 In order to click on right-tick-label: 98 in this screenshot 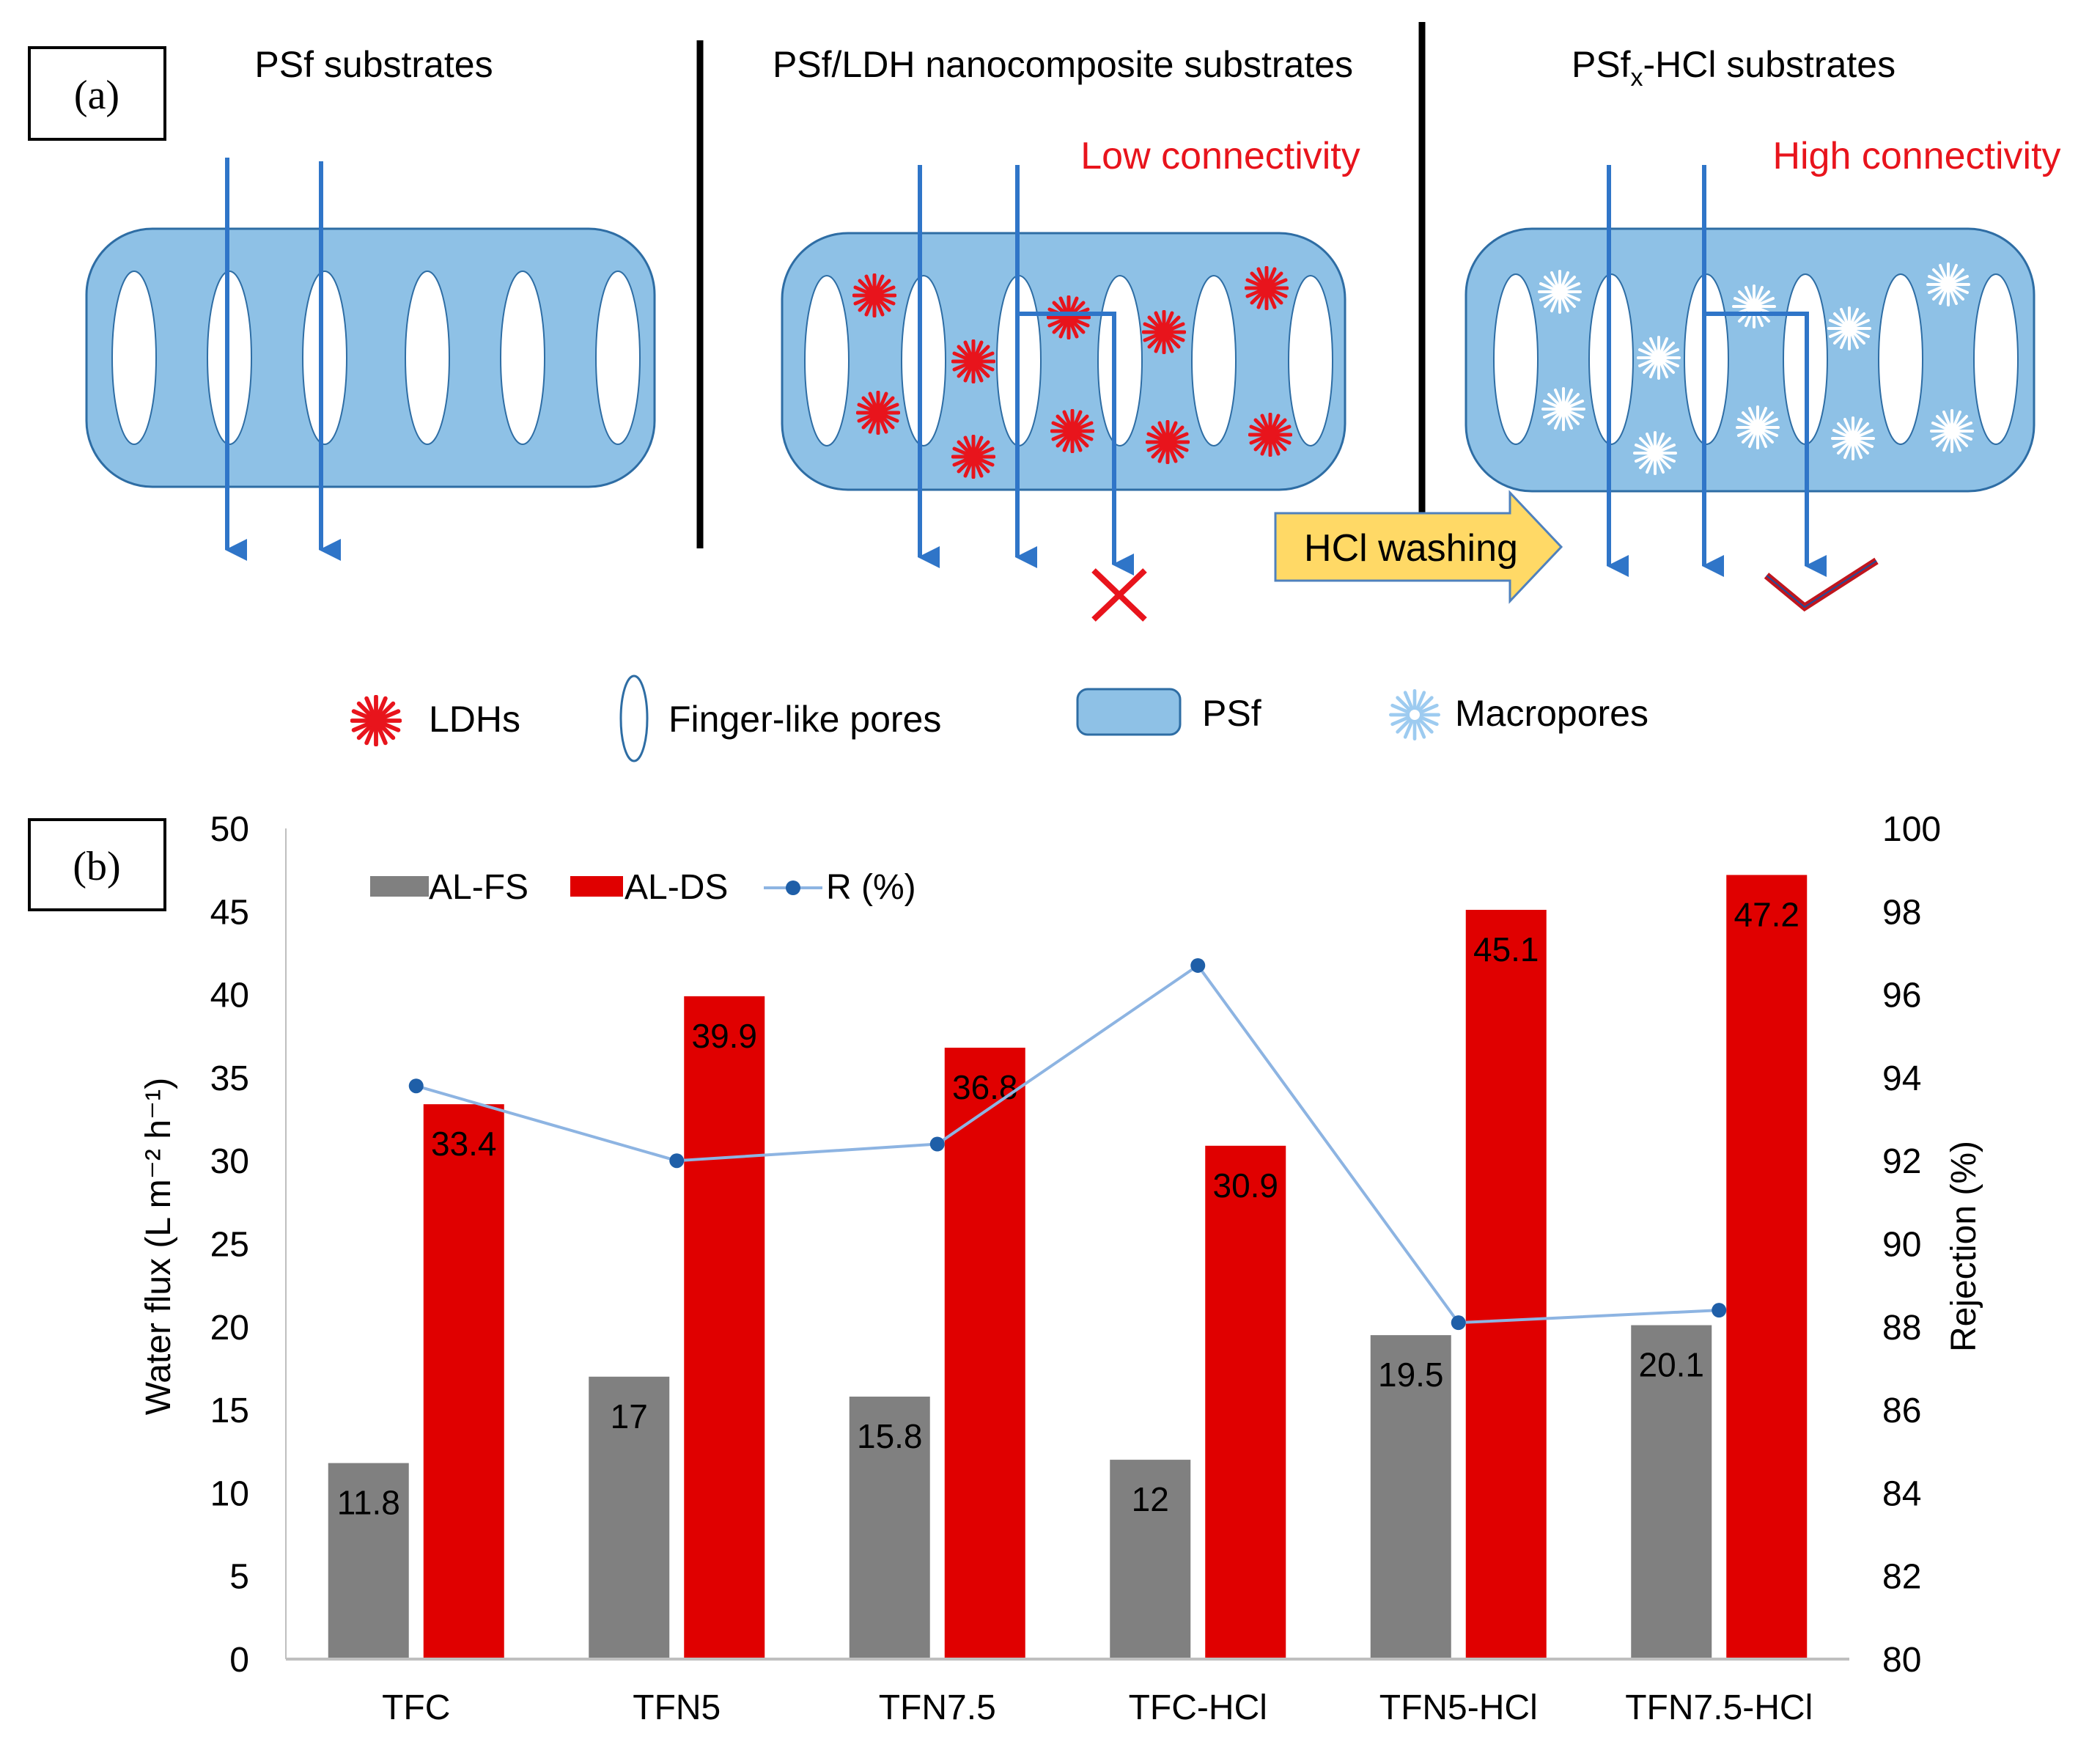, I will do `click(1901, 913)`.